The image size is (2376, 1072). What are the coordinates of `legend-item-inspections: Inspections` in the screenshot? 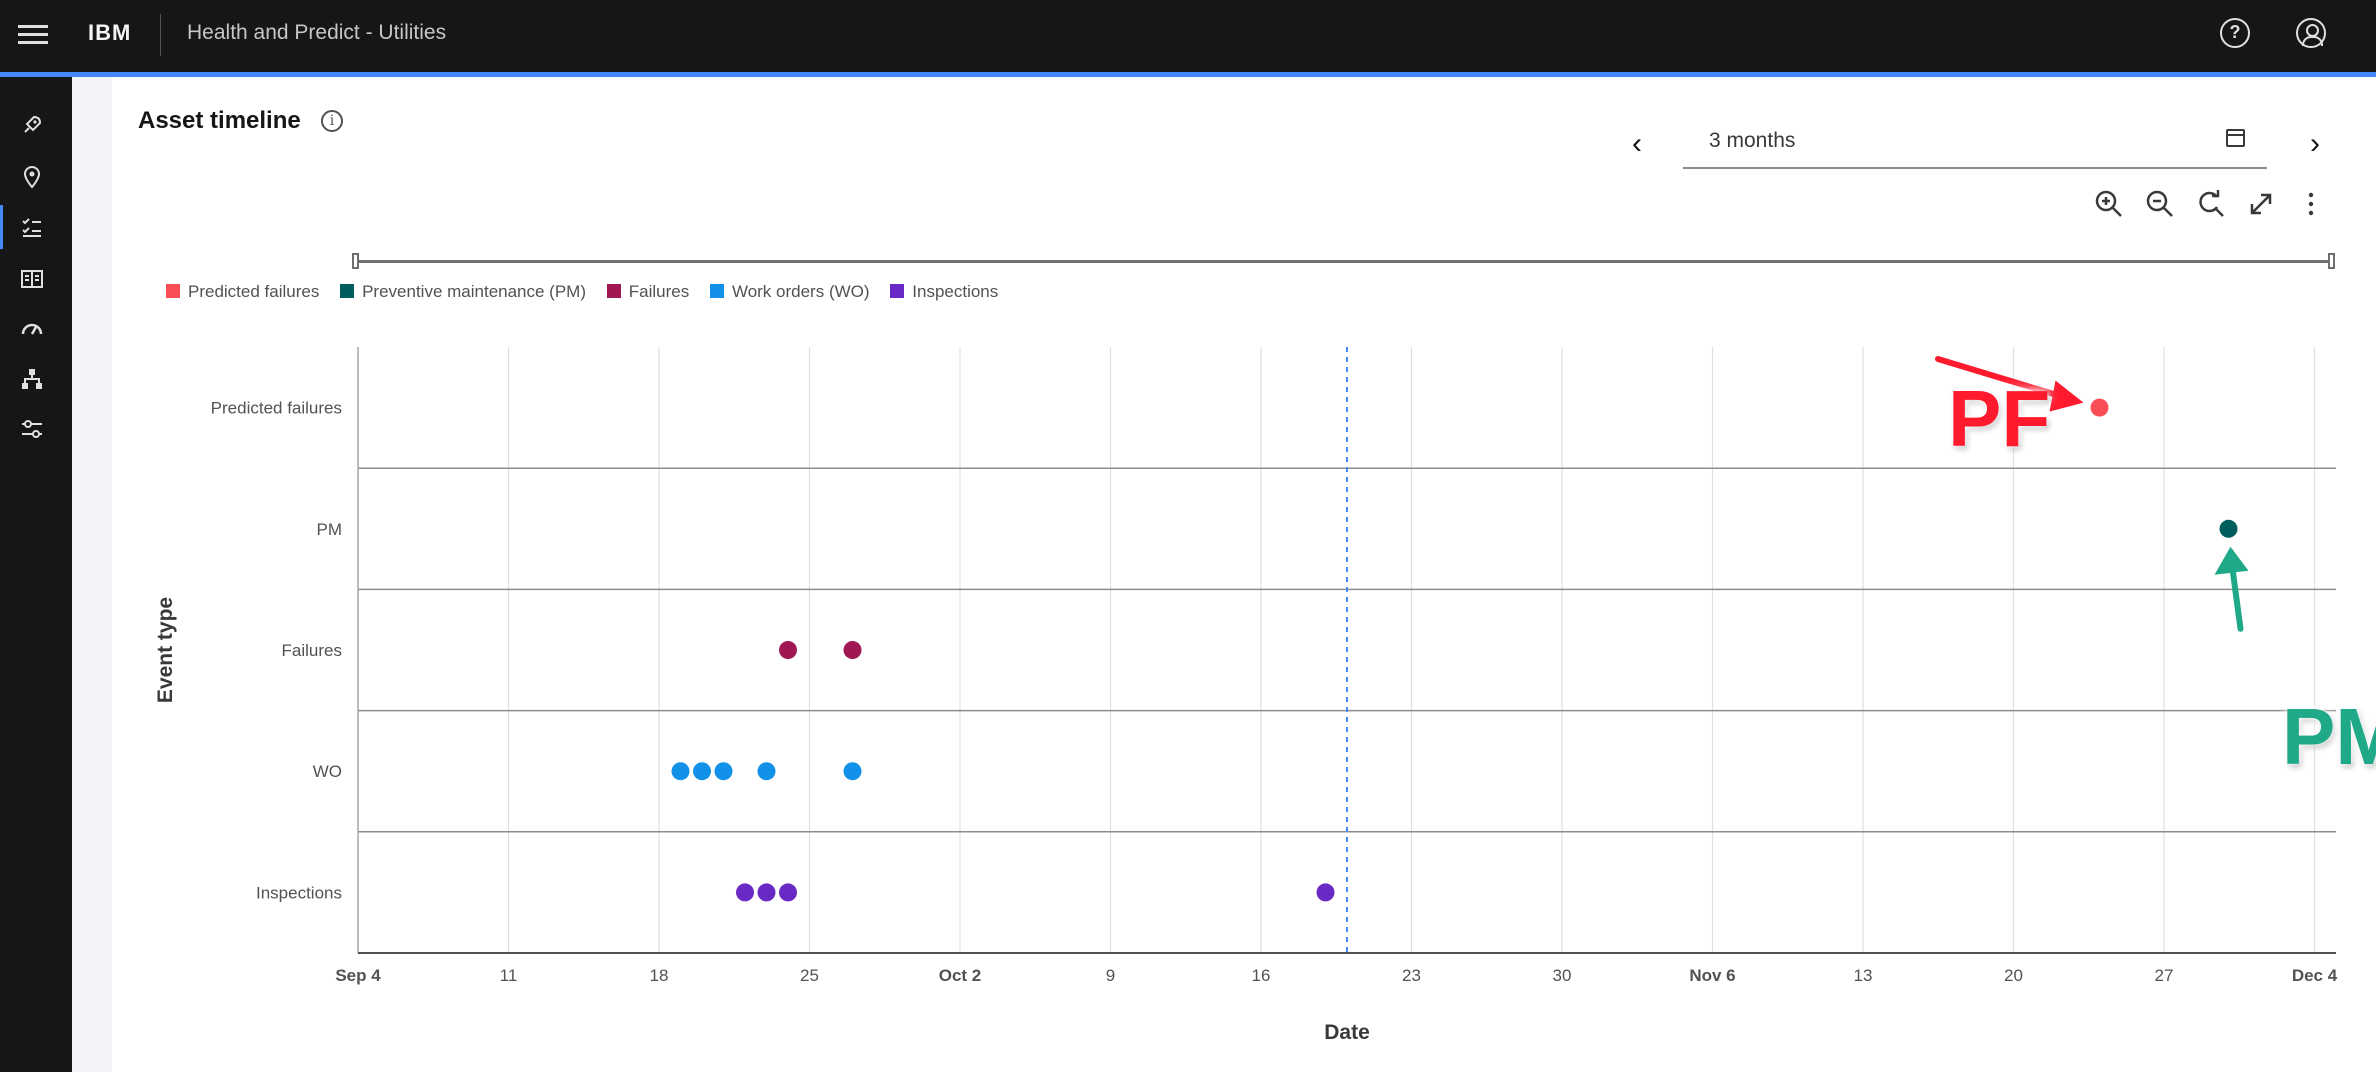 It's located at (944, 292).